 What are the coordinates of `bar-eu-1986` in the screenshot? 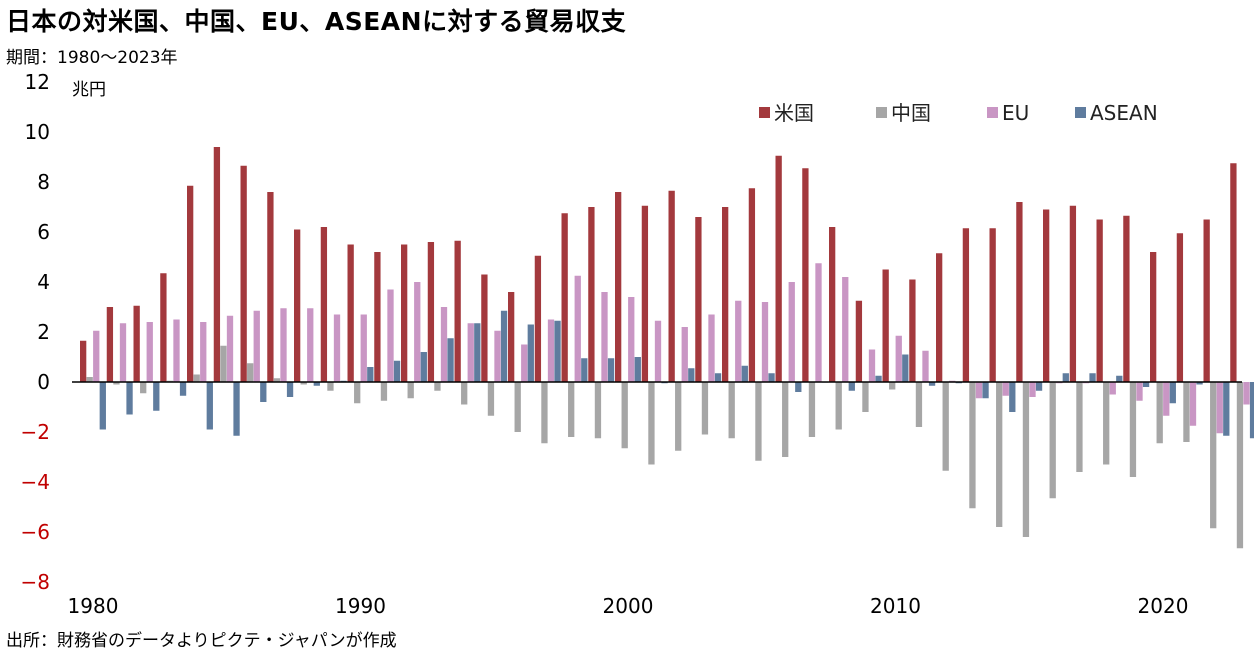 It's located at (256, 346).